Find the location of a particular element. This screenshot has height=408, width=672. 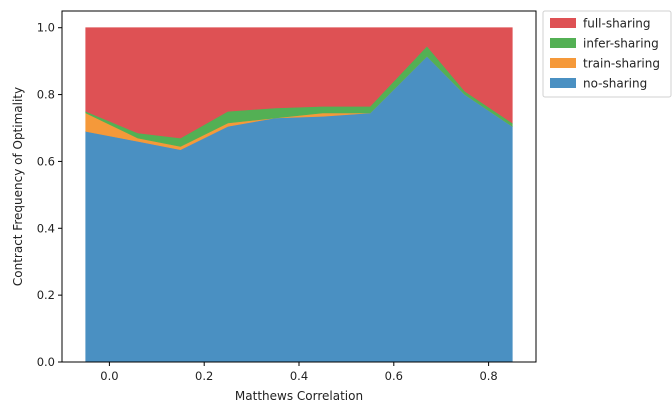

legend-label-full-sharing: full-sharing is located at coordinates (617, 24).